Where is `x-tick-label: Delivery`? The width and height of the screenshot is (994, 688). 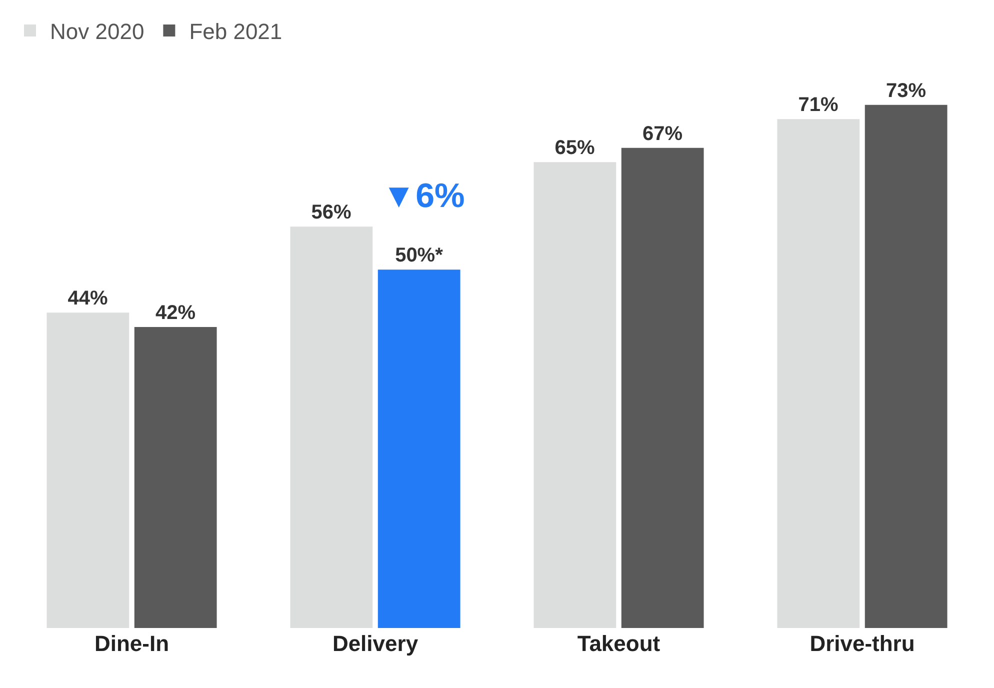 x-tick-label: Delivery is located at coordinates (375, 643).